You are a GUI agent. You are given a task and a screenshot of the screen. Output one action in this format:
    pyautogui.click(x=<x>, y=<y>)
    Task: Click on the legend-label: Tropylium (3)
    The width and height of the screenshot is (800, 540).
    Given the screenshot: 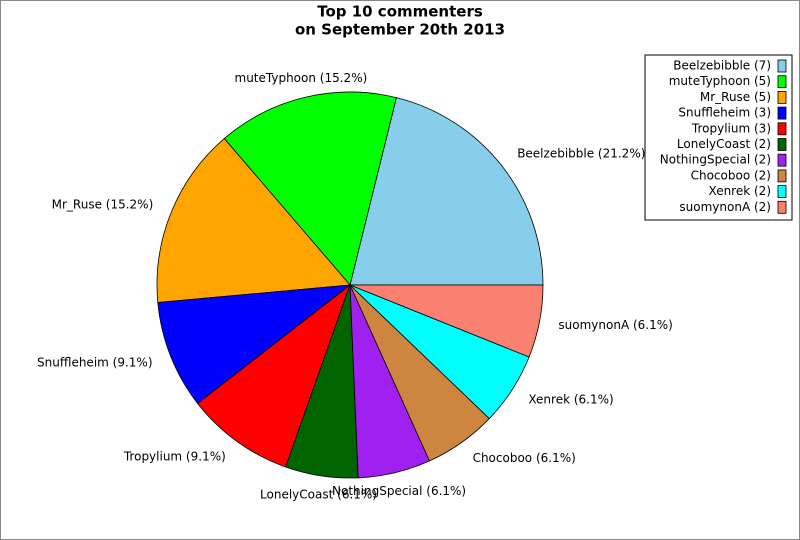 What is the action you would take?
    pyautogui.click(x=731, y=128)
    